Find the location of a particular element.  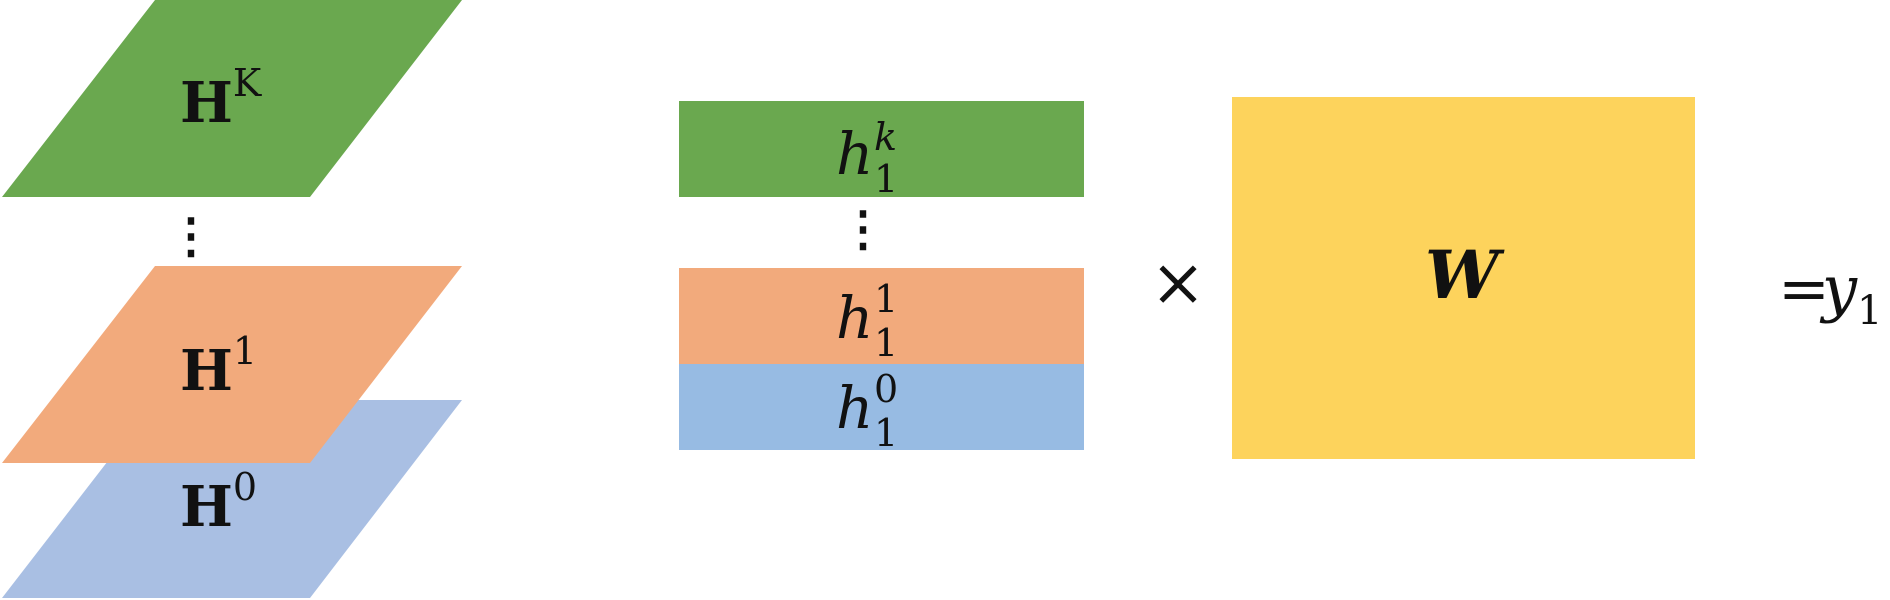

result-expression: = y 1 is located at coordinates (1830, 293).